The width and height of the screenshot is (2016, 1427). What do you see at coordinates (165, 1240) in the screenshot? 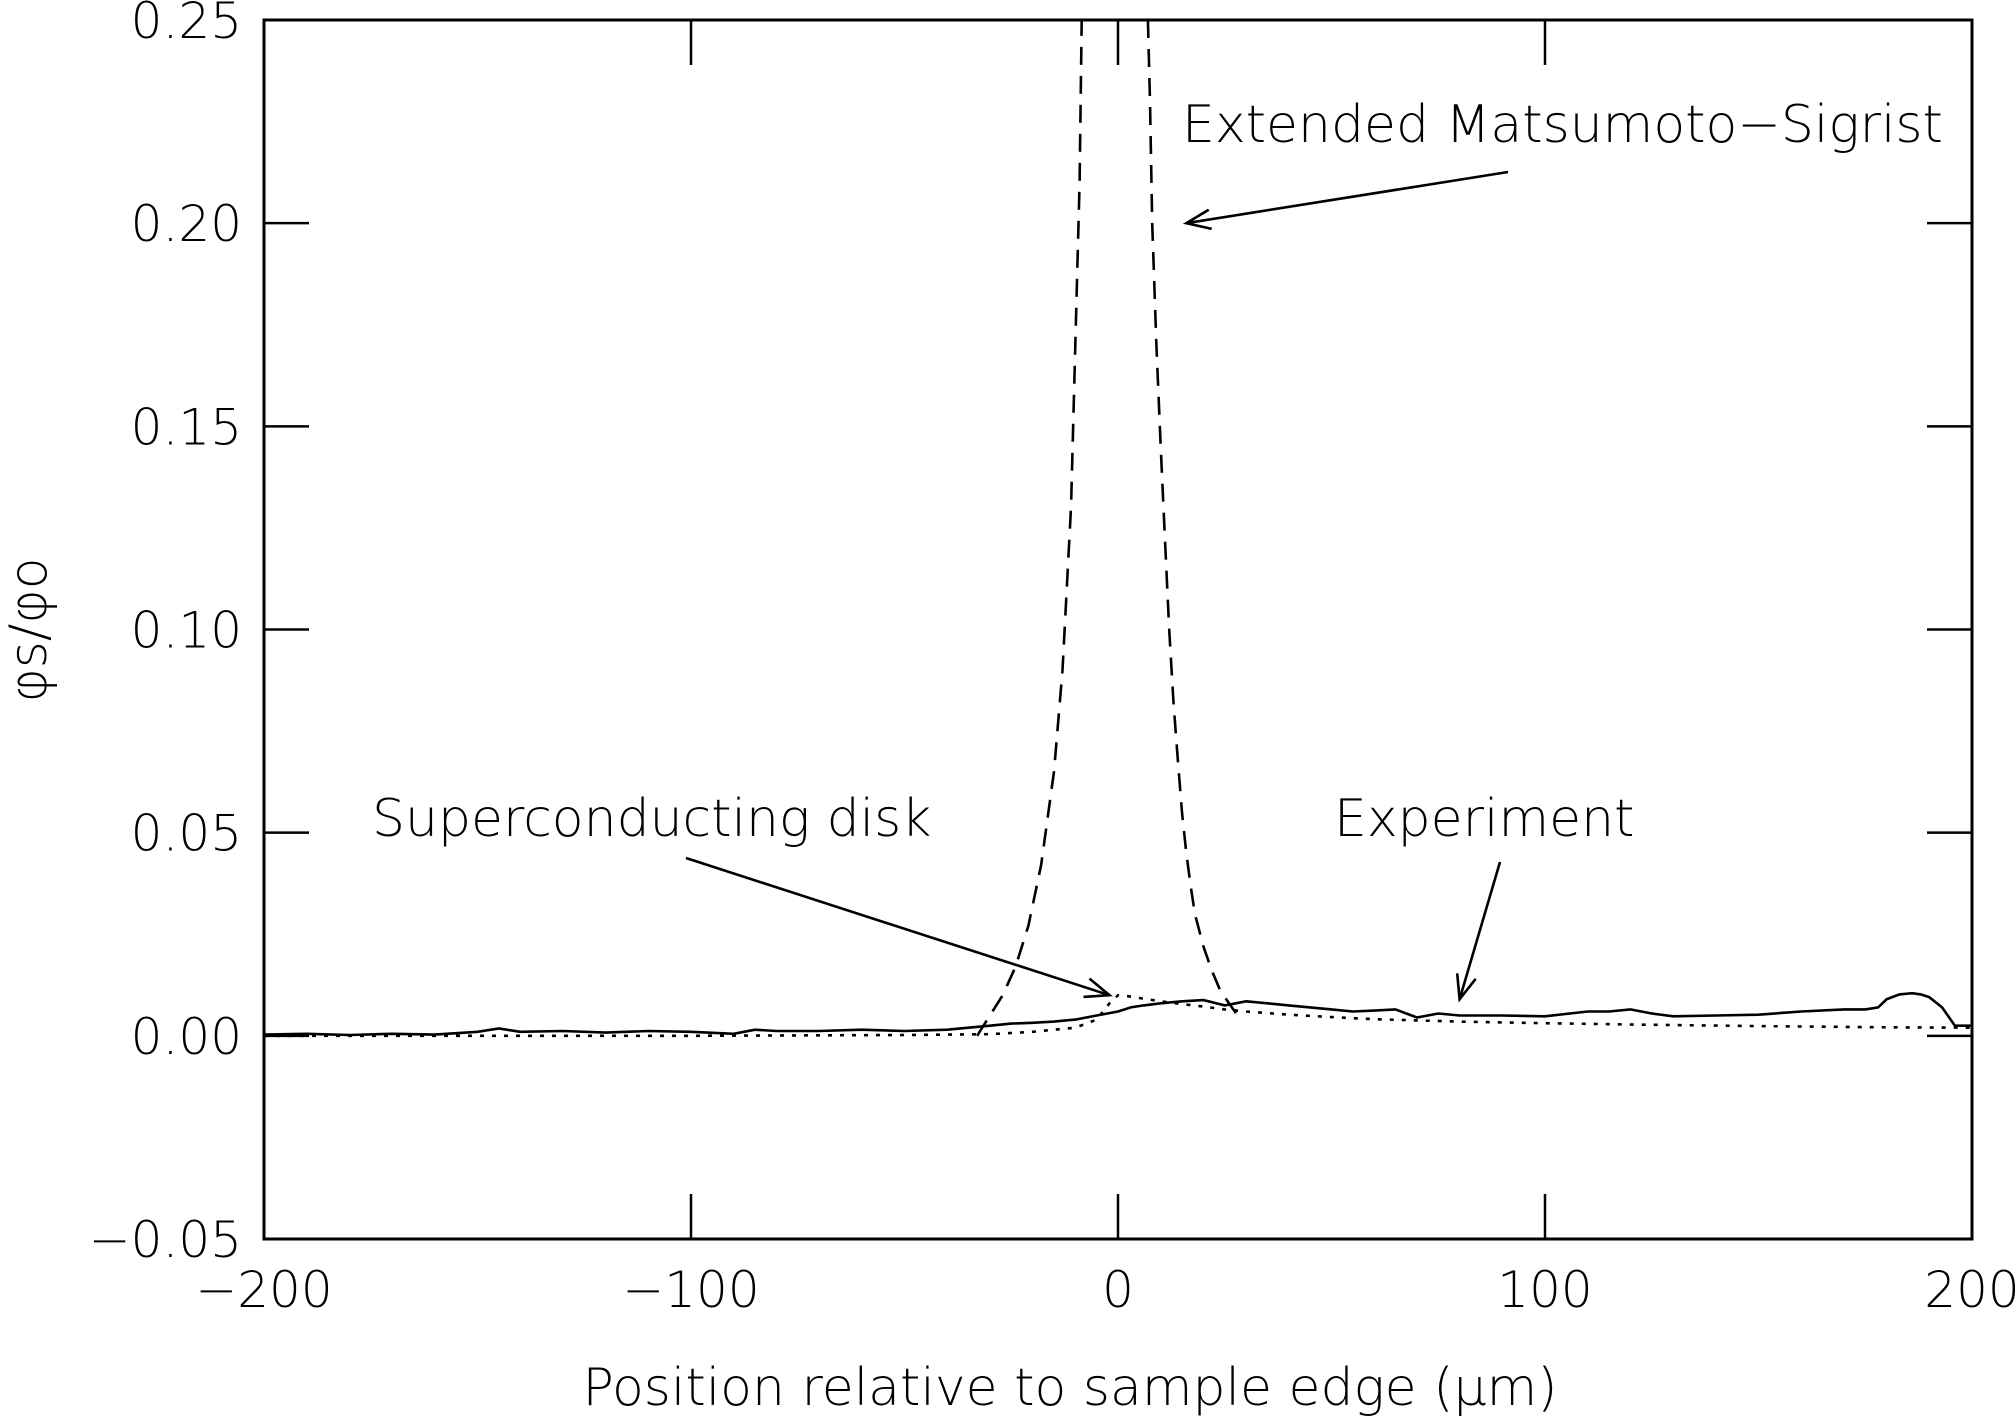
I see `y-tick-label: −0.05` at bounding box center [165, 1240].